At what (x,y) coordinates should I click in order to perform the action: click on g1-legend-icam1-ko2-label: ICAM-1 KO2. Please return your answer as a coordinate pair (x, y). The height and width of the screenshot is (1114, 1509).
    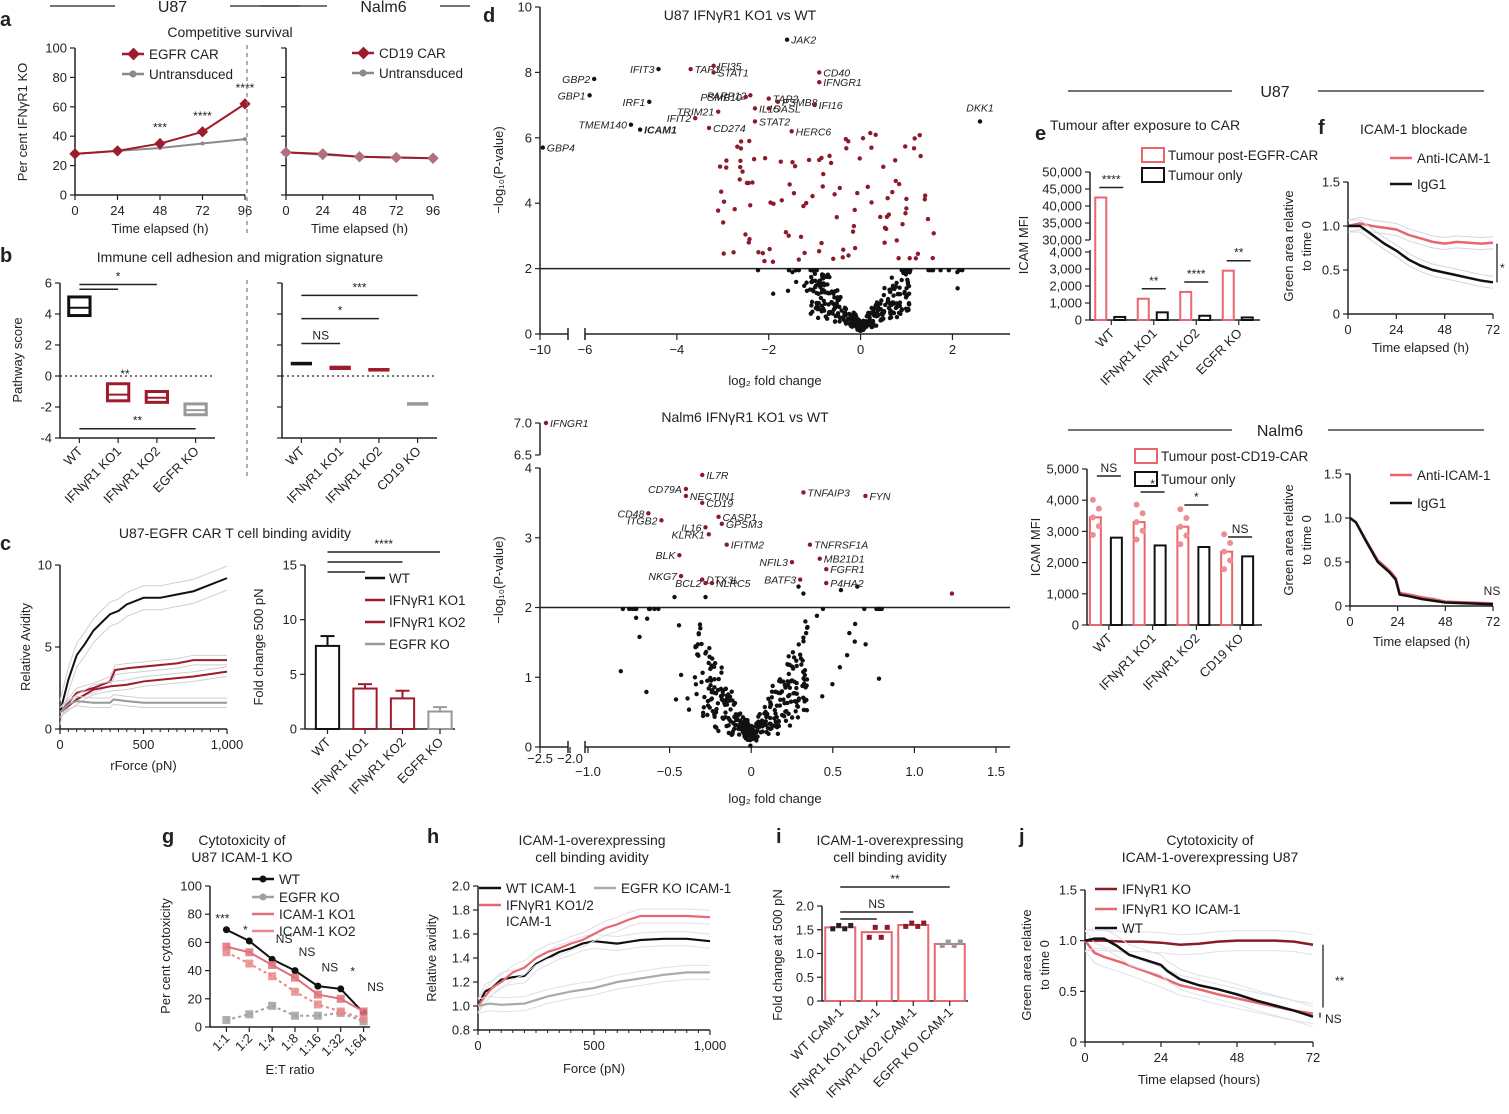
    Looking at the image, I should click on (317, 931).